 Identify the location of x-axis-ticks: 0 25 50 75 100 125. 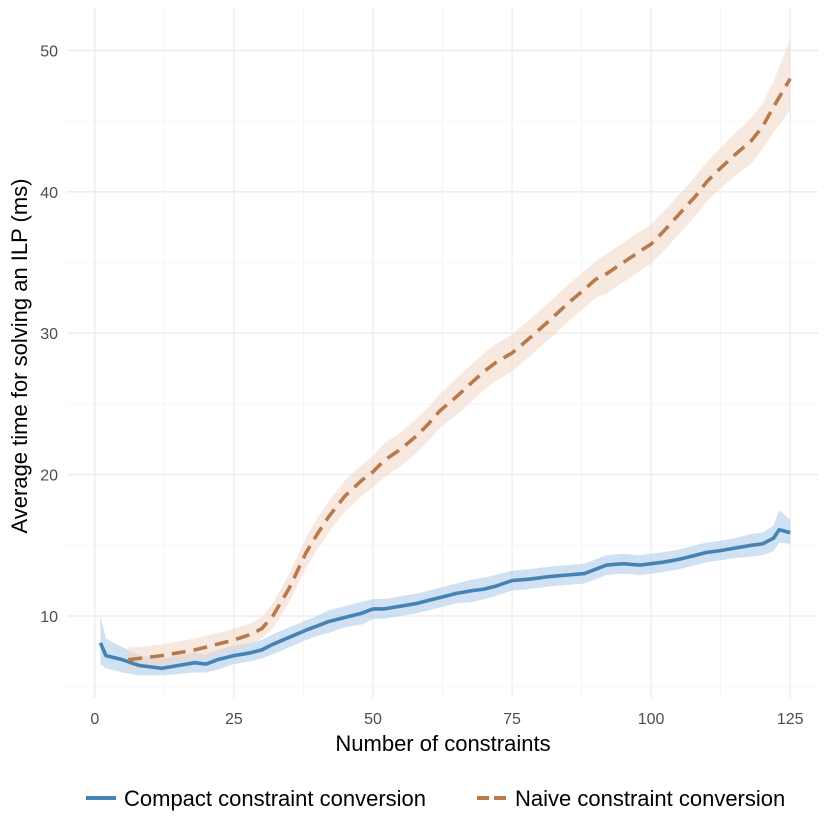
(446, 719).